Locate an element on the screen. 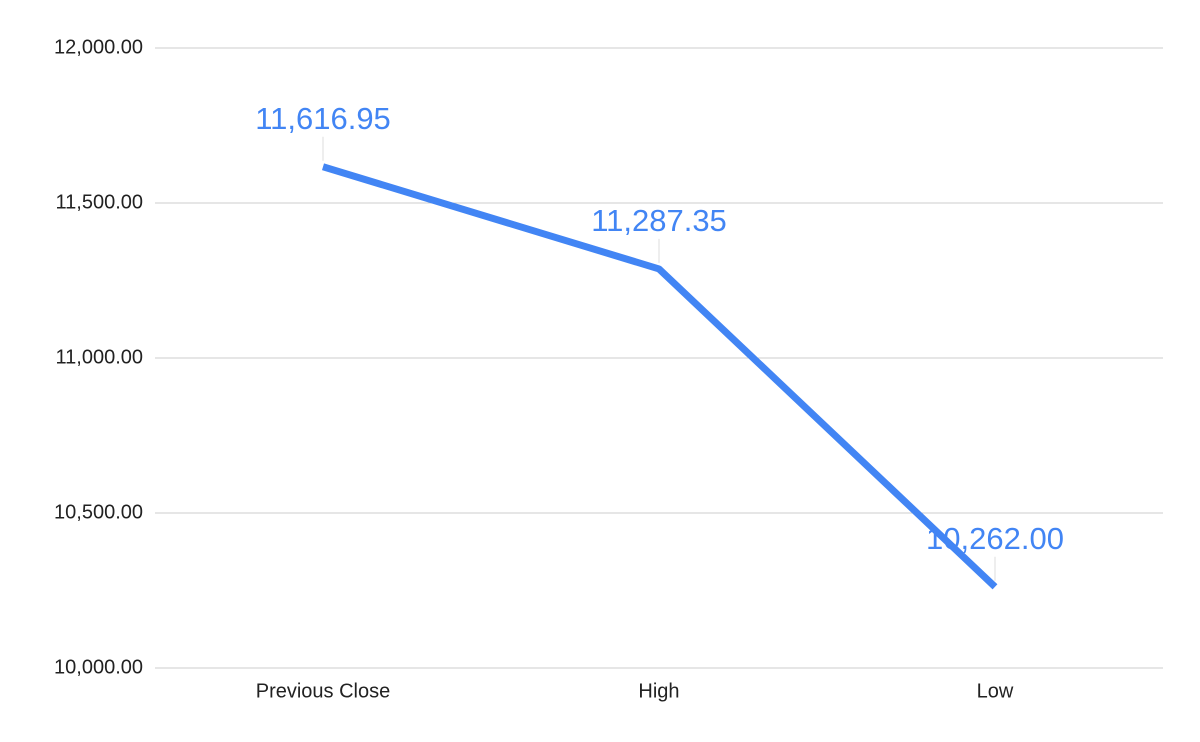 Image resolution: width=1200 pixels, height=742 pixels. y-tick-label: 10,000.00 is located at coordinates (98, 667).